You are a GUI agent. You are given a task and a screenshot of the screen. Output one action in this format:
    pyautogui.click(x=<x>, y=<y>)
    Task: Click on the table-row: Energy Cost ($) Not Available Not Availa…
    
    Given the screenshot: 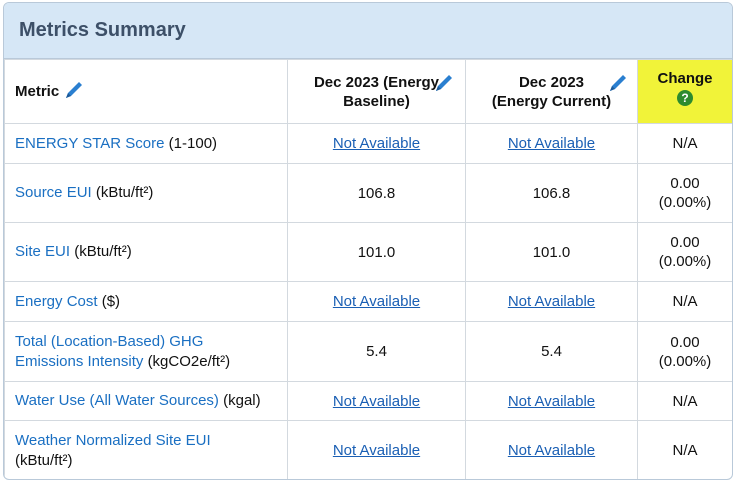 What is the action you would take?
    pyautogui.click(x=368, y=301)
    